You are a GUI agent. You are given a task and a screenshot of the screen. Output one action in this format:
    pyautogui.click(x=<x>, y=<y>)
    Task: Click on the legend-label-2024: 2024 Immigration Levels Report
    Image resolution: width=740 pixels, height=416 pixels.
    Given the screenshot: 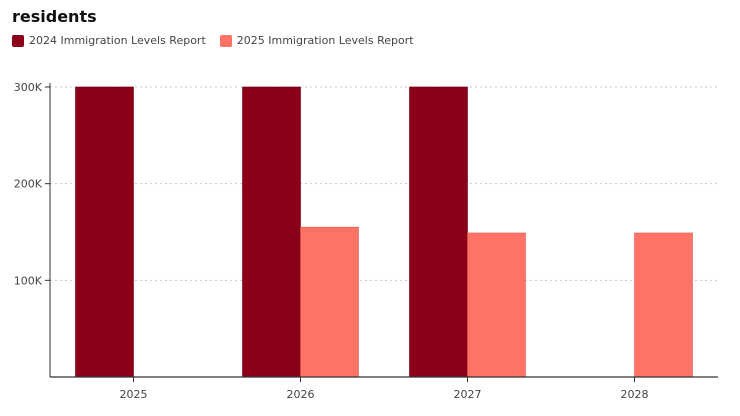 What is the action you would take?
    pyautogui.click(x=117, y=40)
    